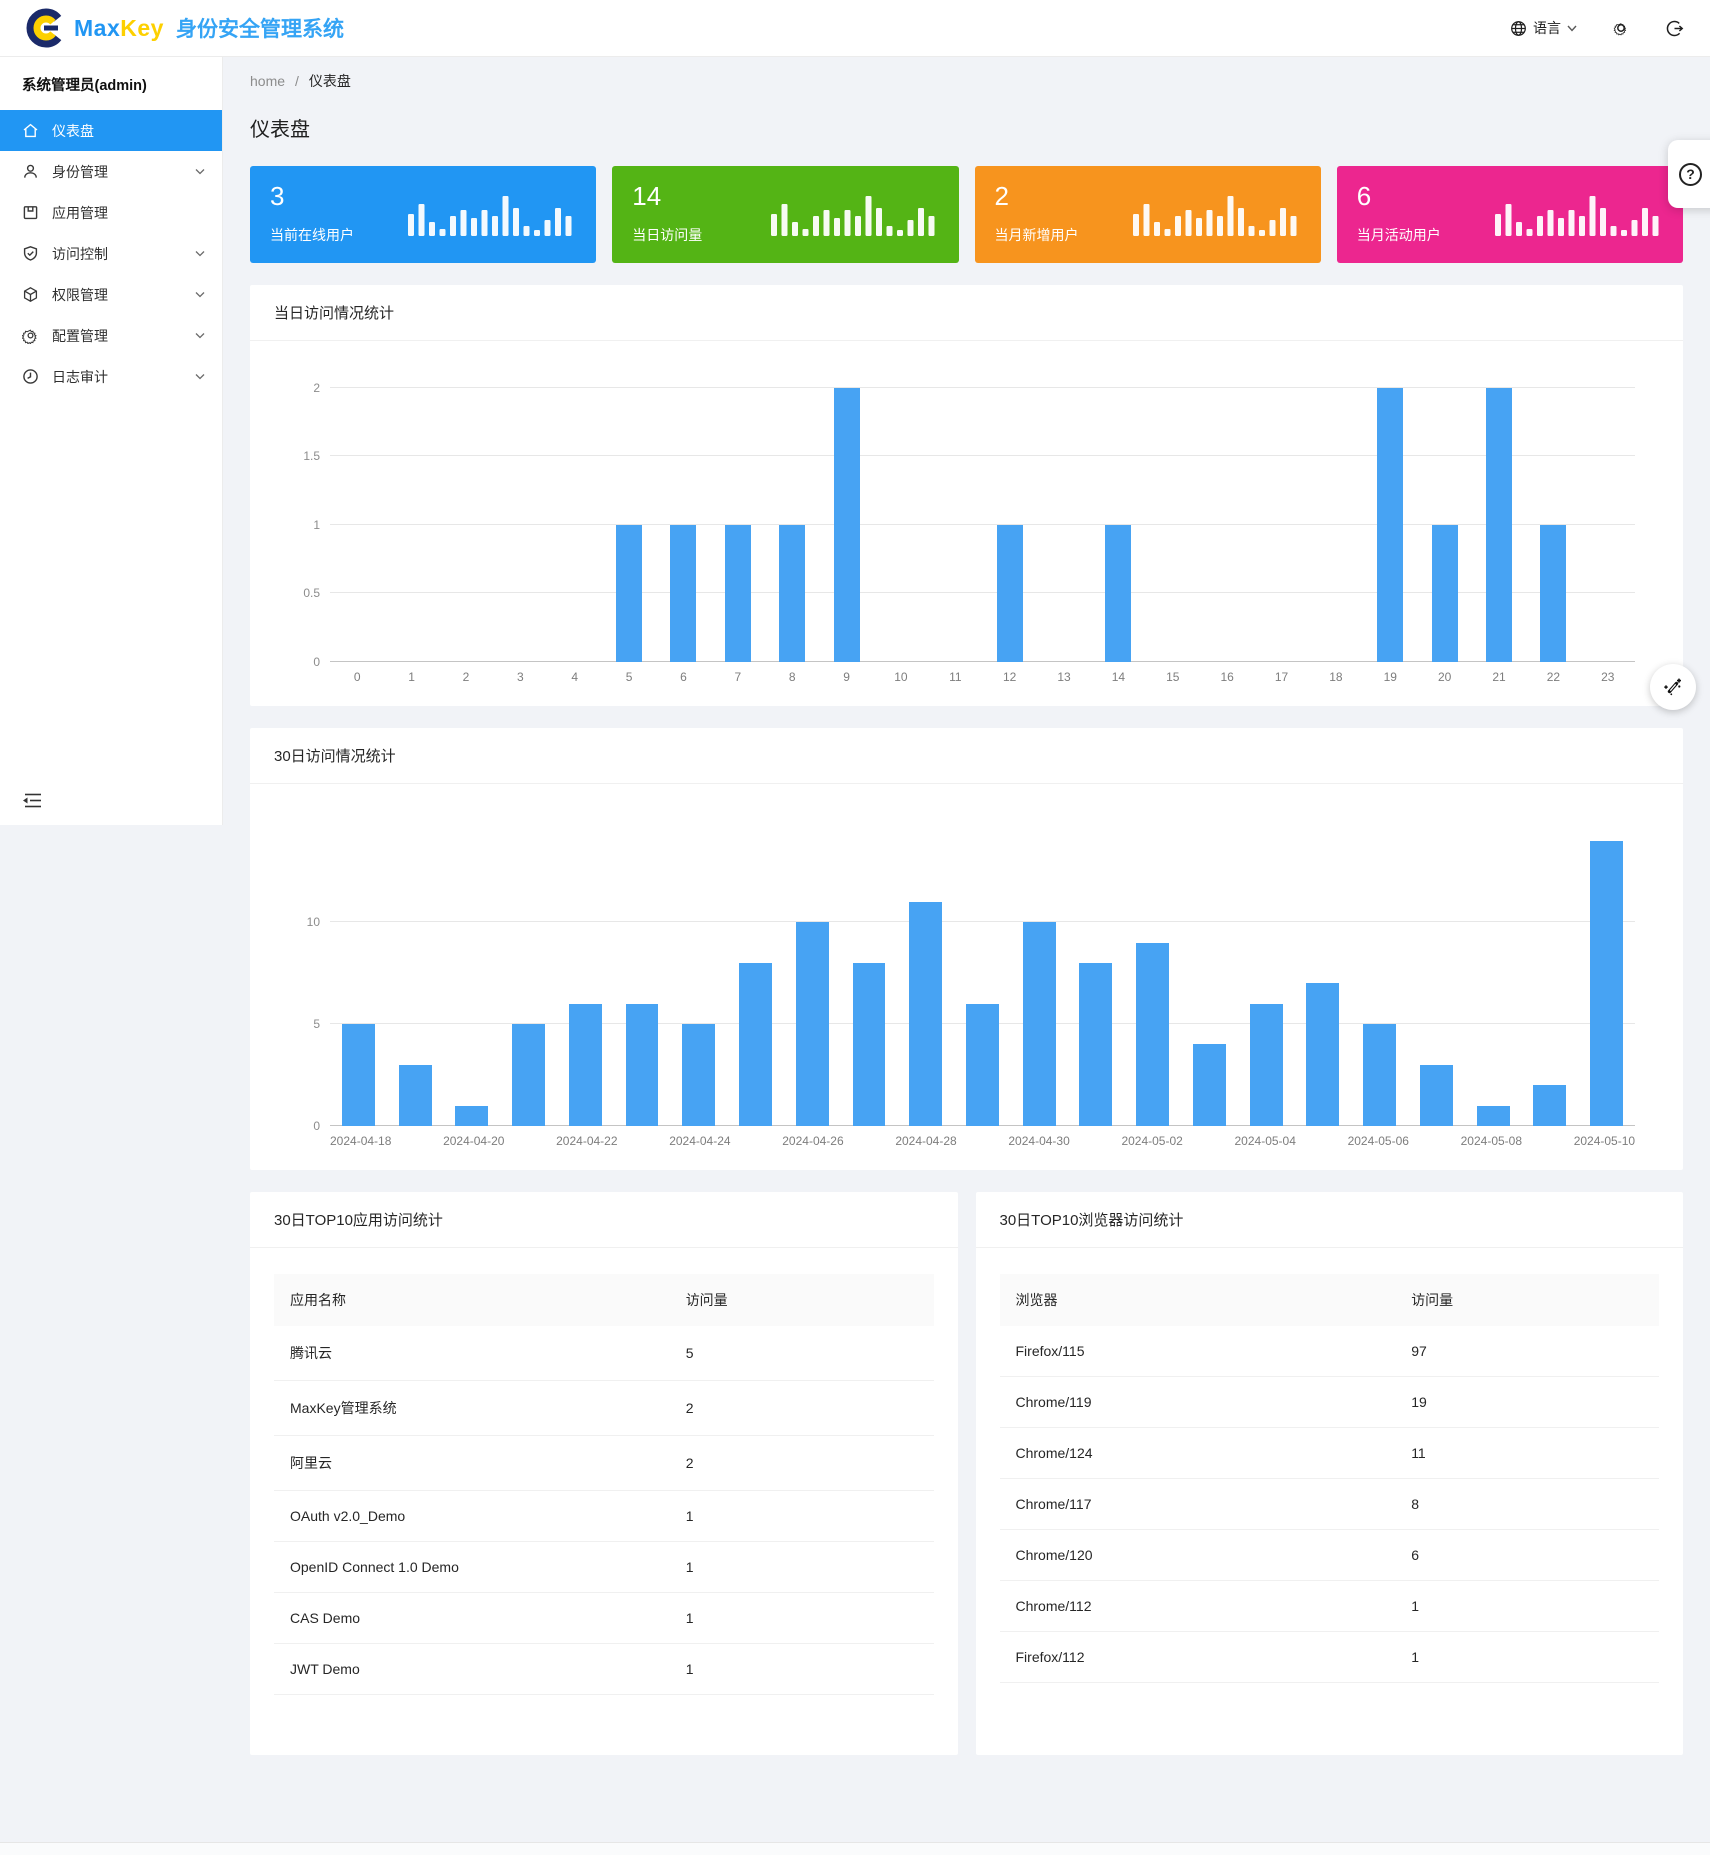 This screenshot has height=1855, width=1710. I want to click on sidebar-item-identity: 身份管理, so click(111, 171).